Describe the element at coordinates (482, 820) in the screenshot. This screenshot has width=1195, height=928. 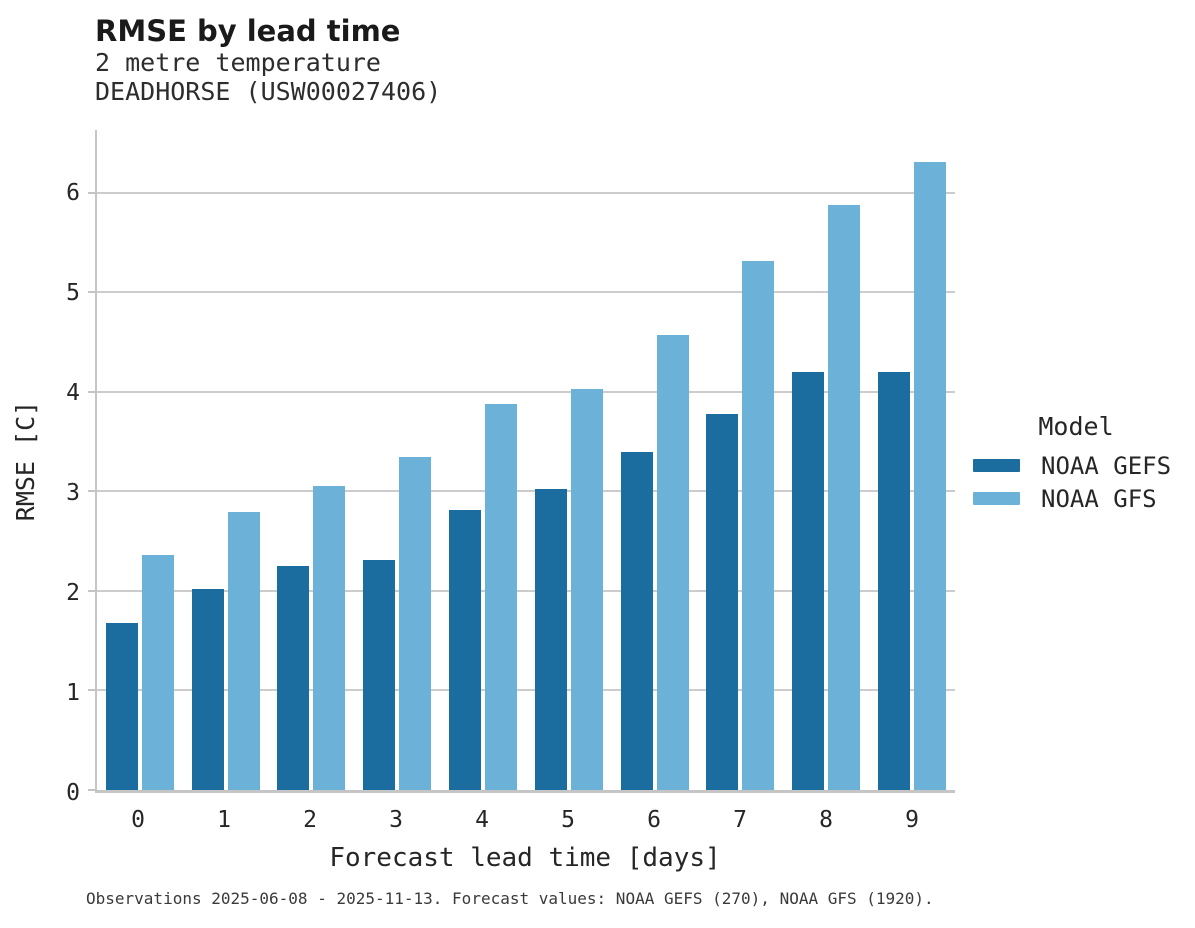
I see `xtick-label-4: 4` at that location.